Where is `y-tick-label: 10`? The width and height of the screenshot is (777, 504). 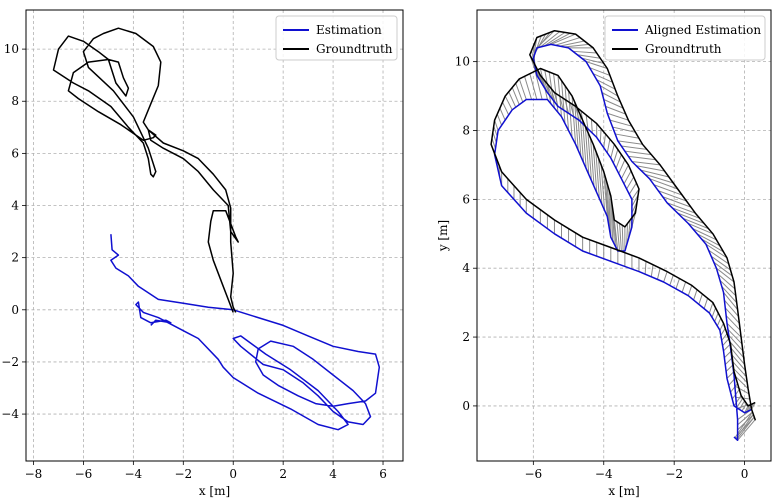
y-tick-label: 10 is located at coordinates (462, 62).